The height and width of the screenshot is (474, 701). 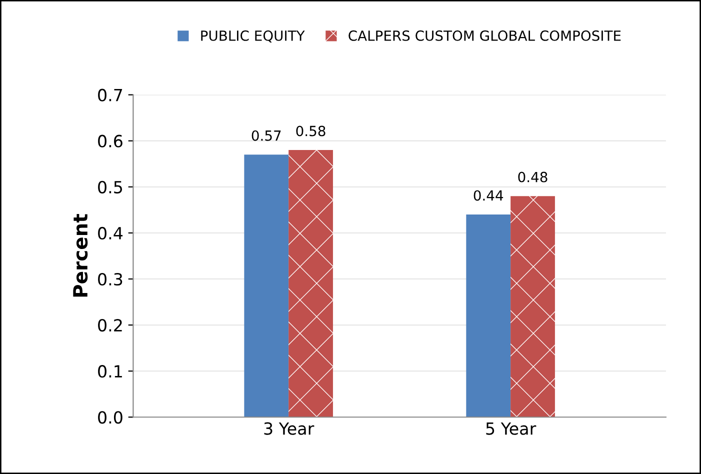 I want to click on y-tick-label: 0.7, so click(x=110, y=95).